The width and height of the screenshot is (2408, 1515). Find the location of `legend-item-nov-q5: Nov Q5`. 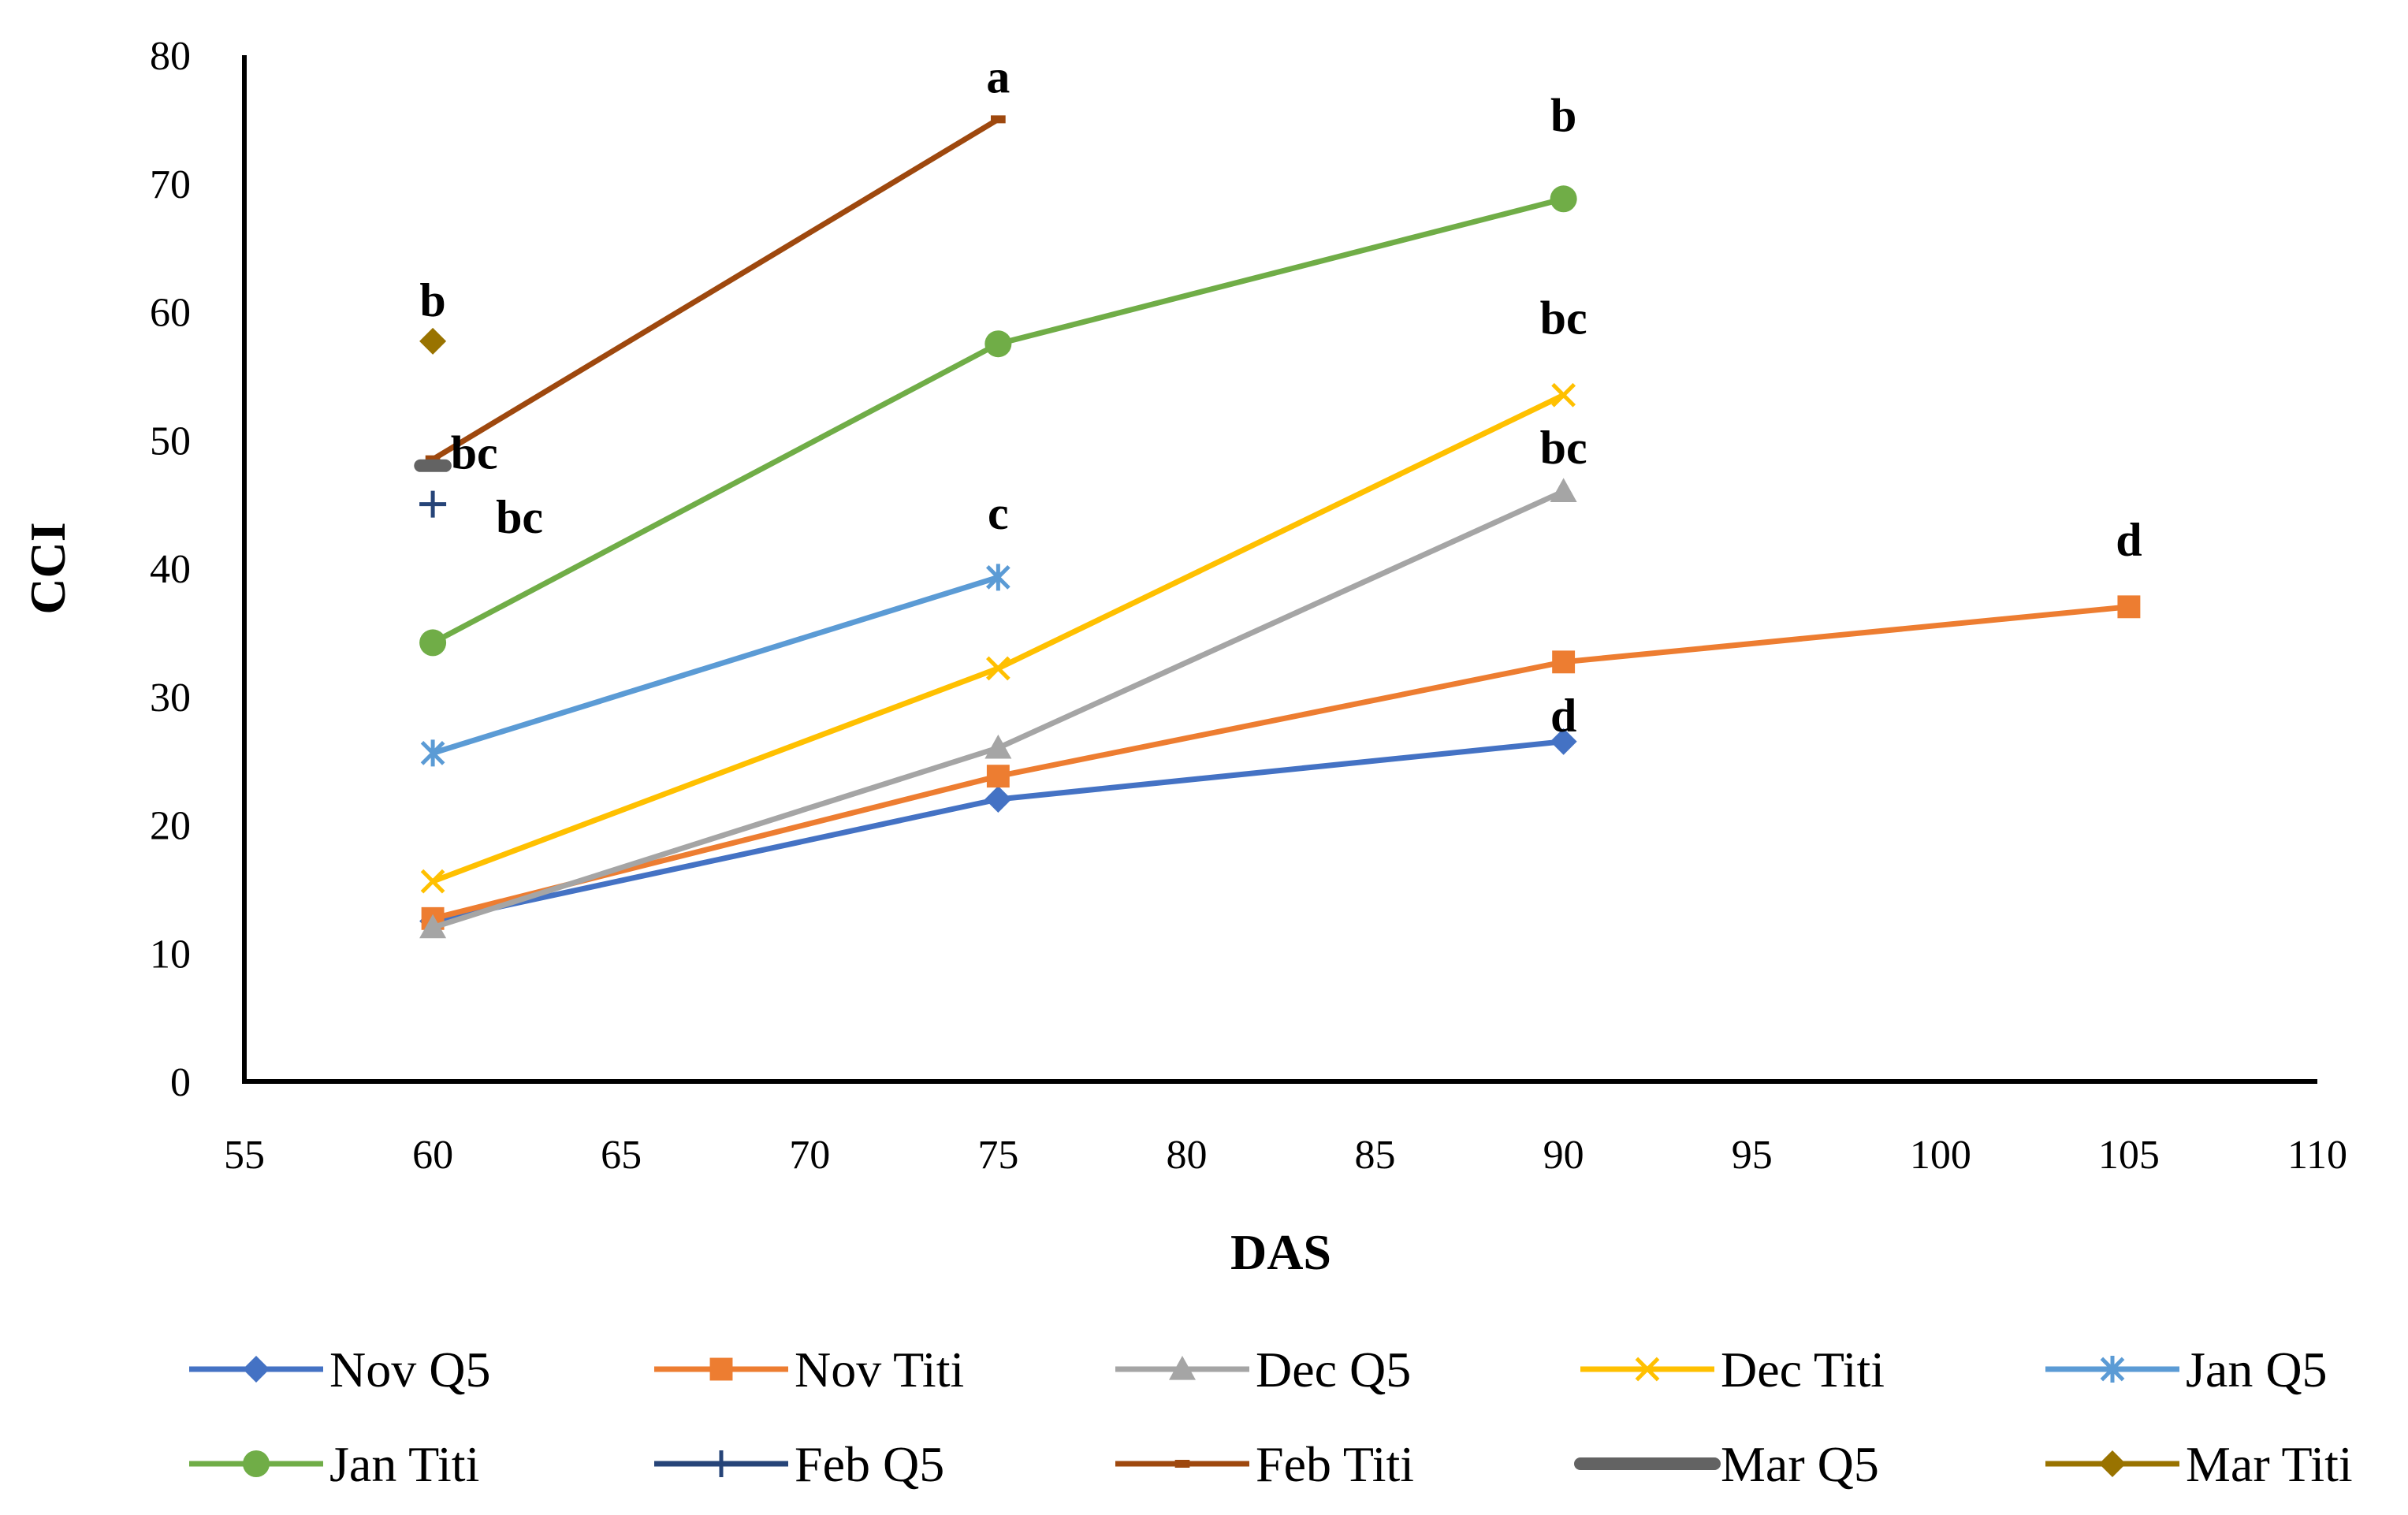

legend-item-nov-q5: Nov Q5 is located at coordinates (339, 1370).